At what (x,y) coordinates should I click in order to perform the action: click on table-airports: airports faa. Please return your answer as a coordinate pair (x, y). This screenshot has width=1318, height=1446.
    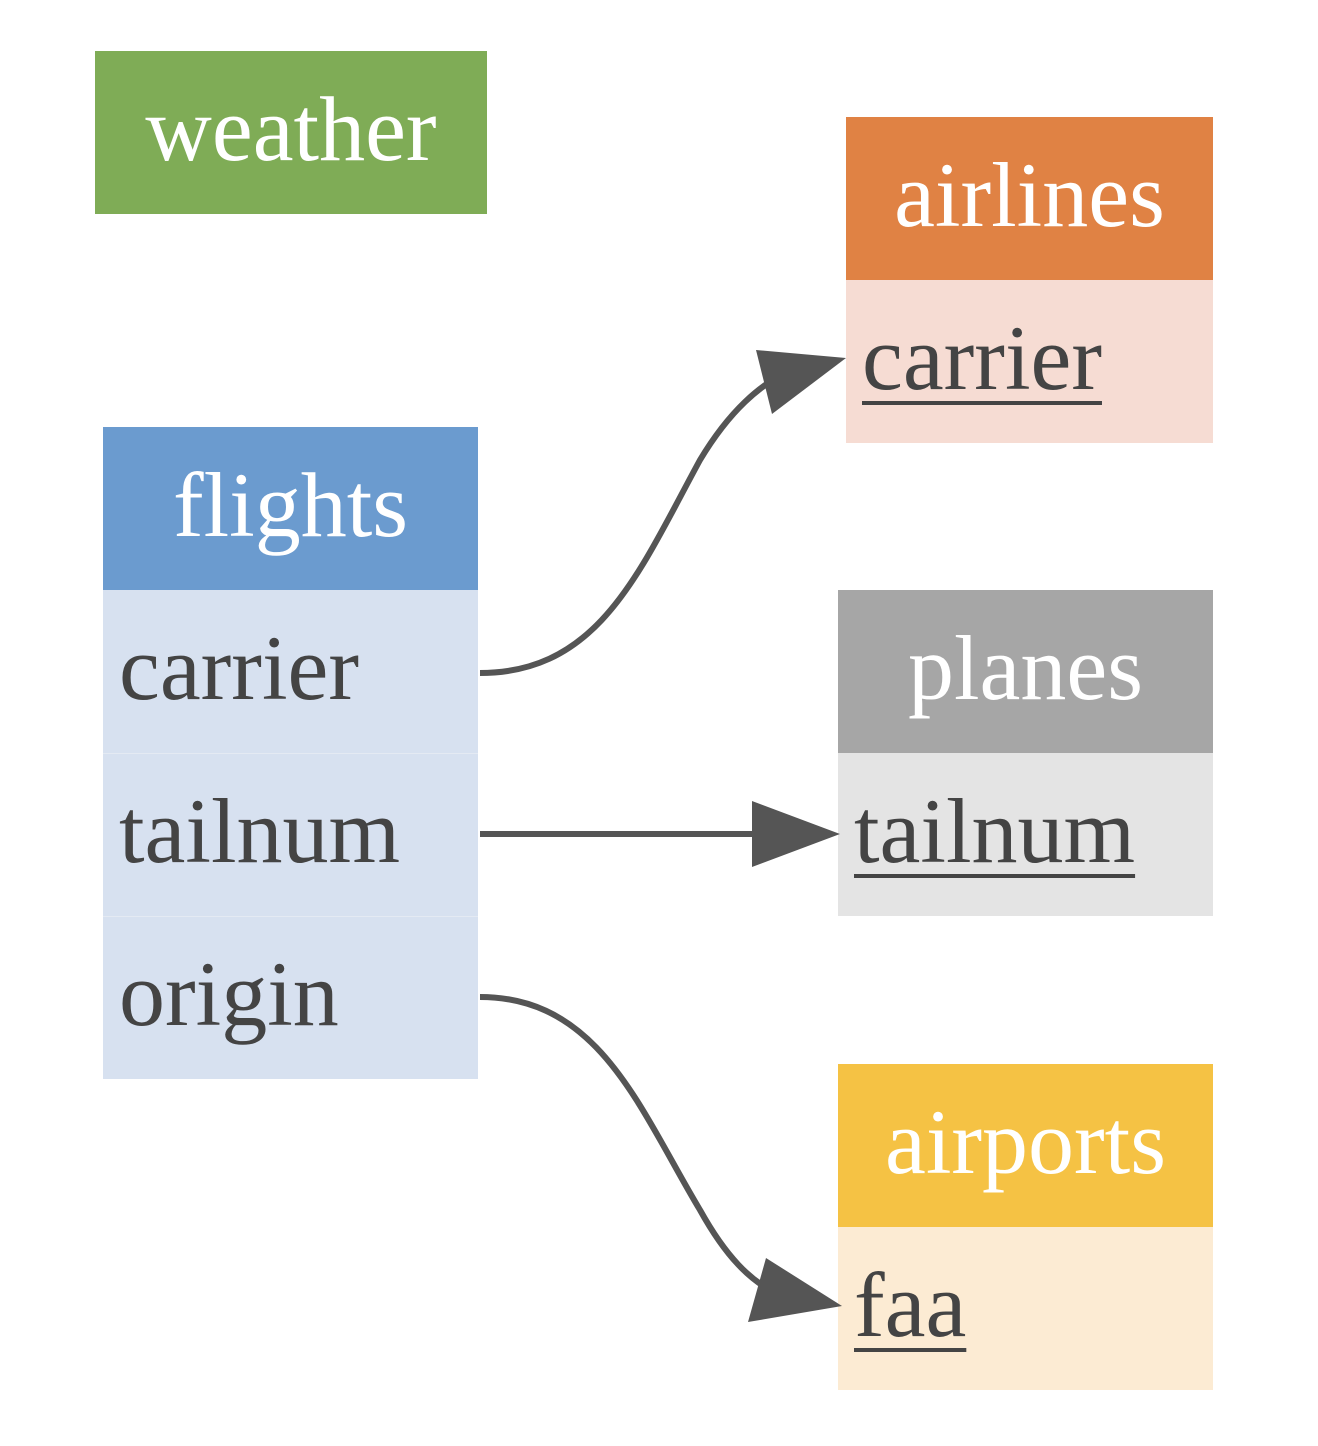
    Looking at the image, I should click on (1025, 1227).